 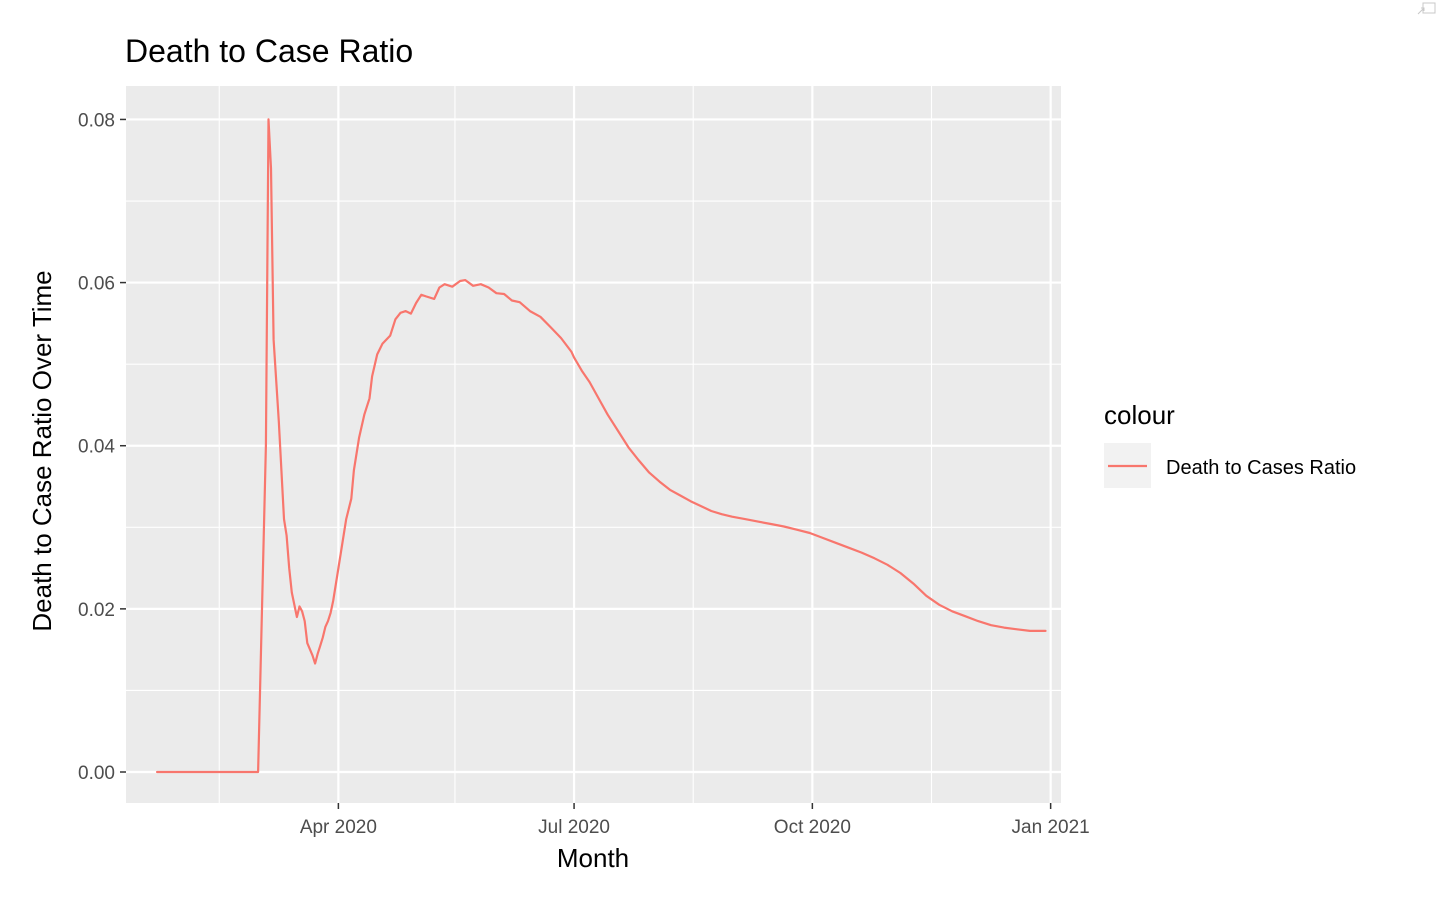 I want to click on y-tick-label: 0.00, so click(x=96, y=773).